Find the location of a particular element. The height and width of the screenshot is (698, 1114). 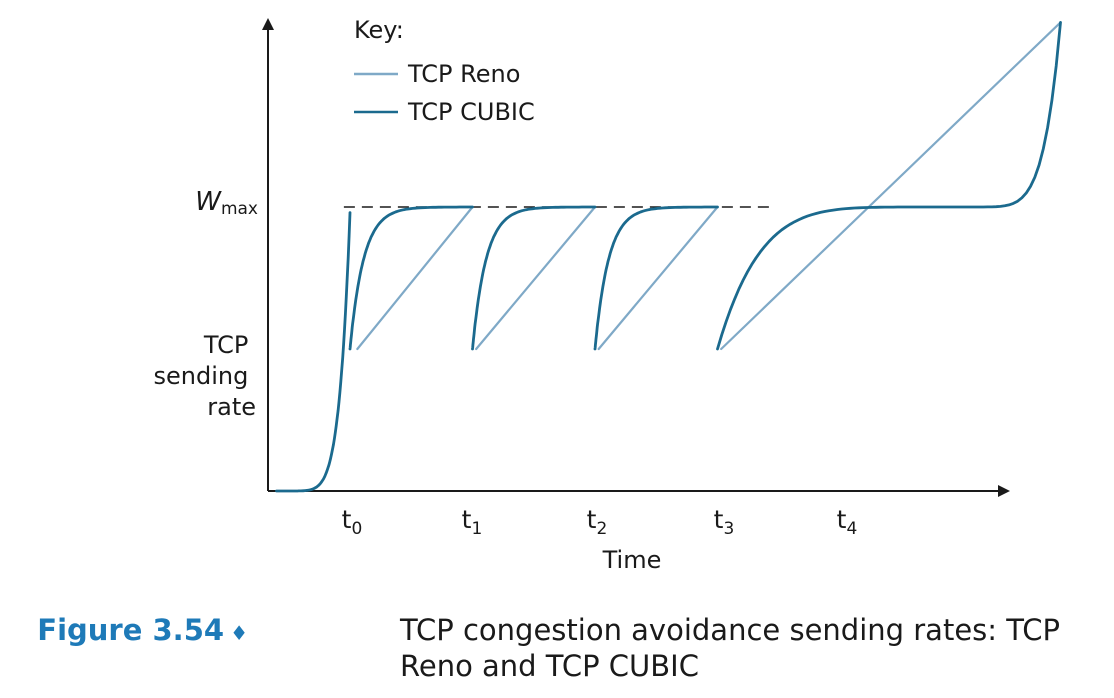

wmax-label-sub: max is located at coordinates (239, 209).